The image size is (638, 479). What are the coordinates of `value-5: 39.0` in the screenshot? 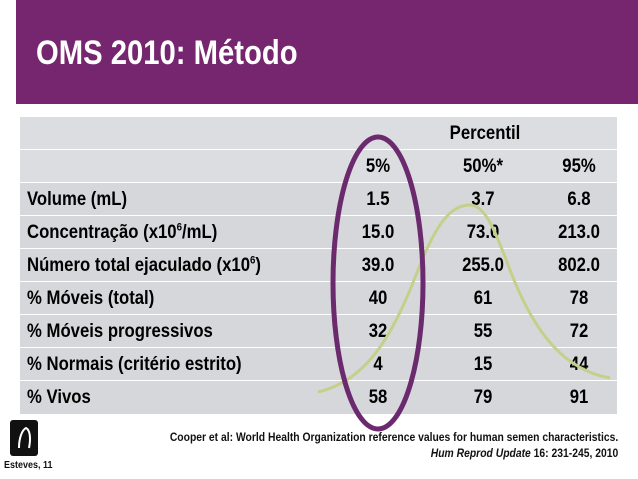 It's located at (378, 265).